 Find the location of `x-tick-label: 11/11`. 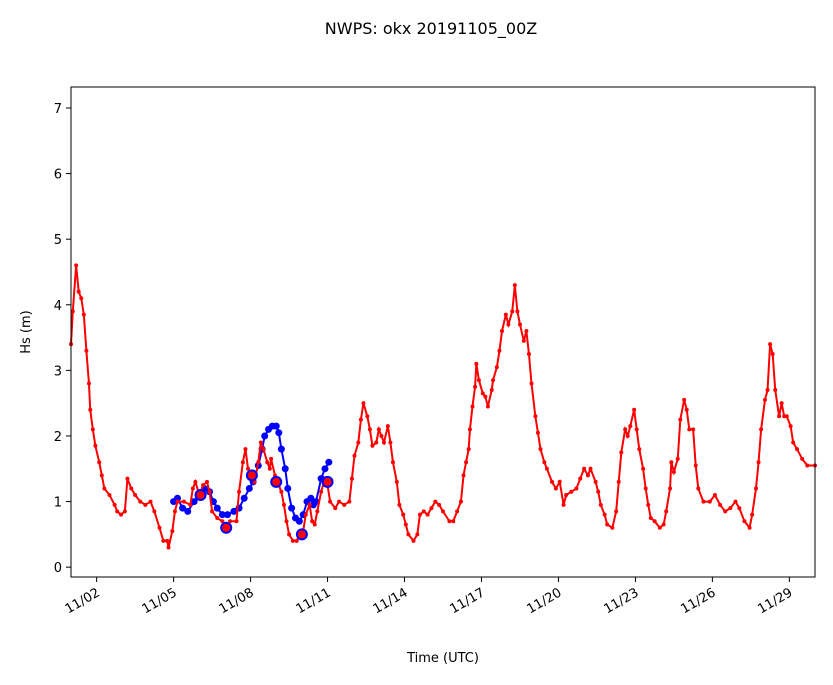

x-tick-label: 11/11 is located at coordinates (314, 601).